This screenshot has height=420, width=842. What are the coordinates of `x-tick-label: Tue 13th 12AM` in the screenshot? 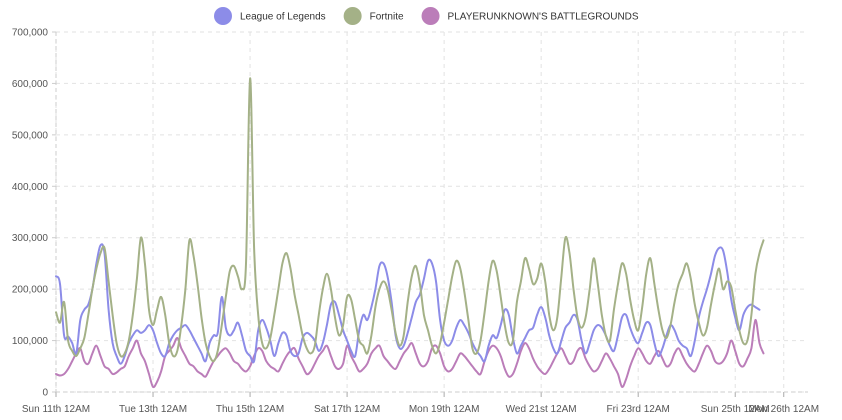 It's located at (153, 409).